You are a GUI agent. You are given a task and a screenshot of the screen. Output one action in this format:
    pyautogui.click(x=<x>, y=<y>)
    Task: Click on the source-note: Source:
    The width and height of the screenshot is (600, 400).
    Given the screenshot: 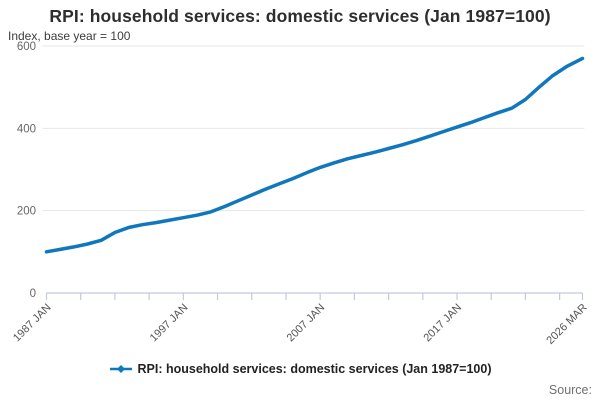 What is the action you would take?
    pyautogui.click(x=570, y=390)
    